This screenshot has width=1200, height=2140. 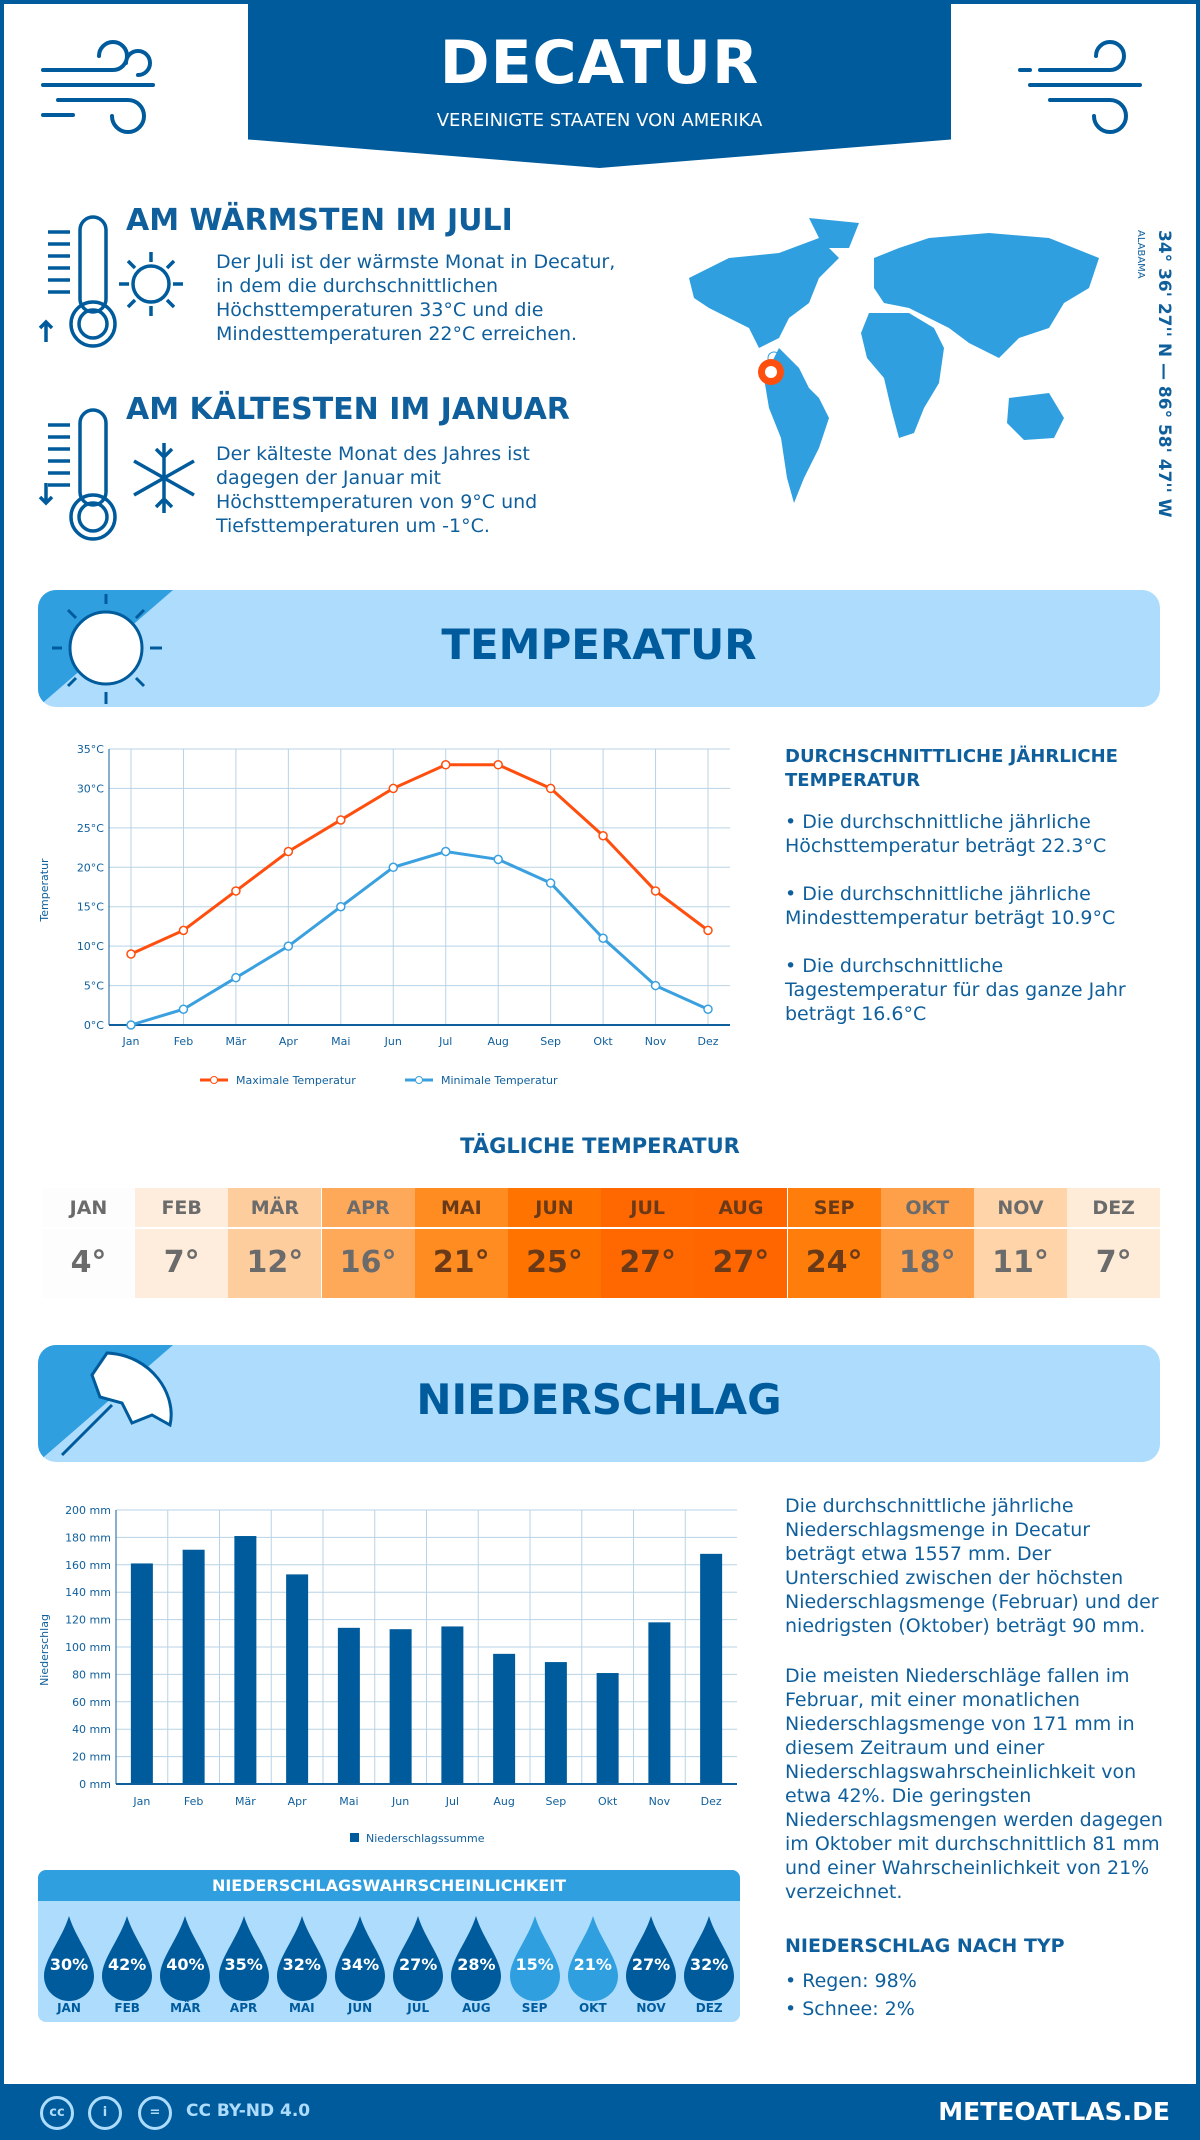 What do you see at coordinates (275, 1243) in the screenshot?
I see `daily-temp-column: MÄR 12°` at bounding box center [275, 1243].